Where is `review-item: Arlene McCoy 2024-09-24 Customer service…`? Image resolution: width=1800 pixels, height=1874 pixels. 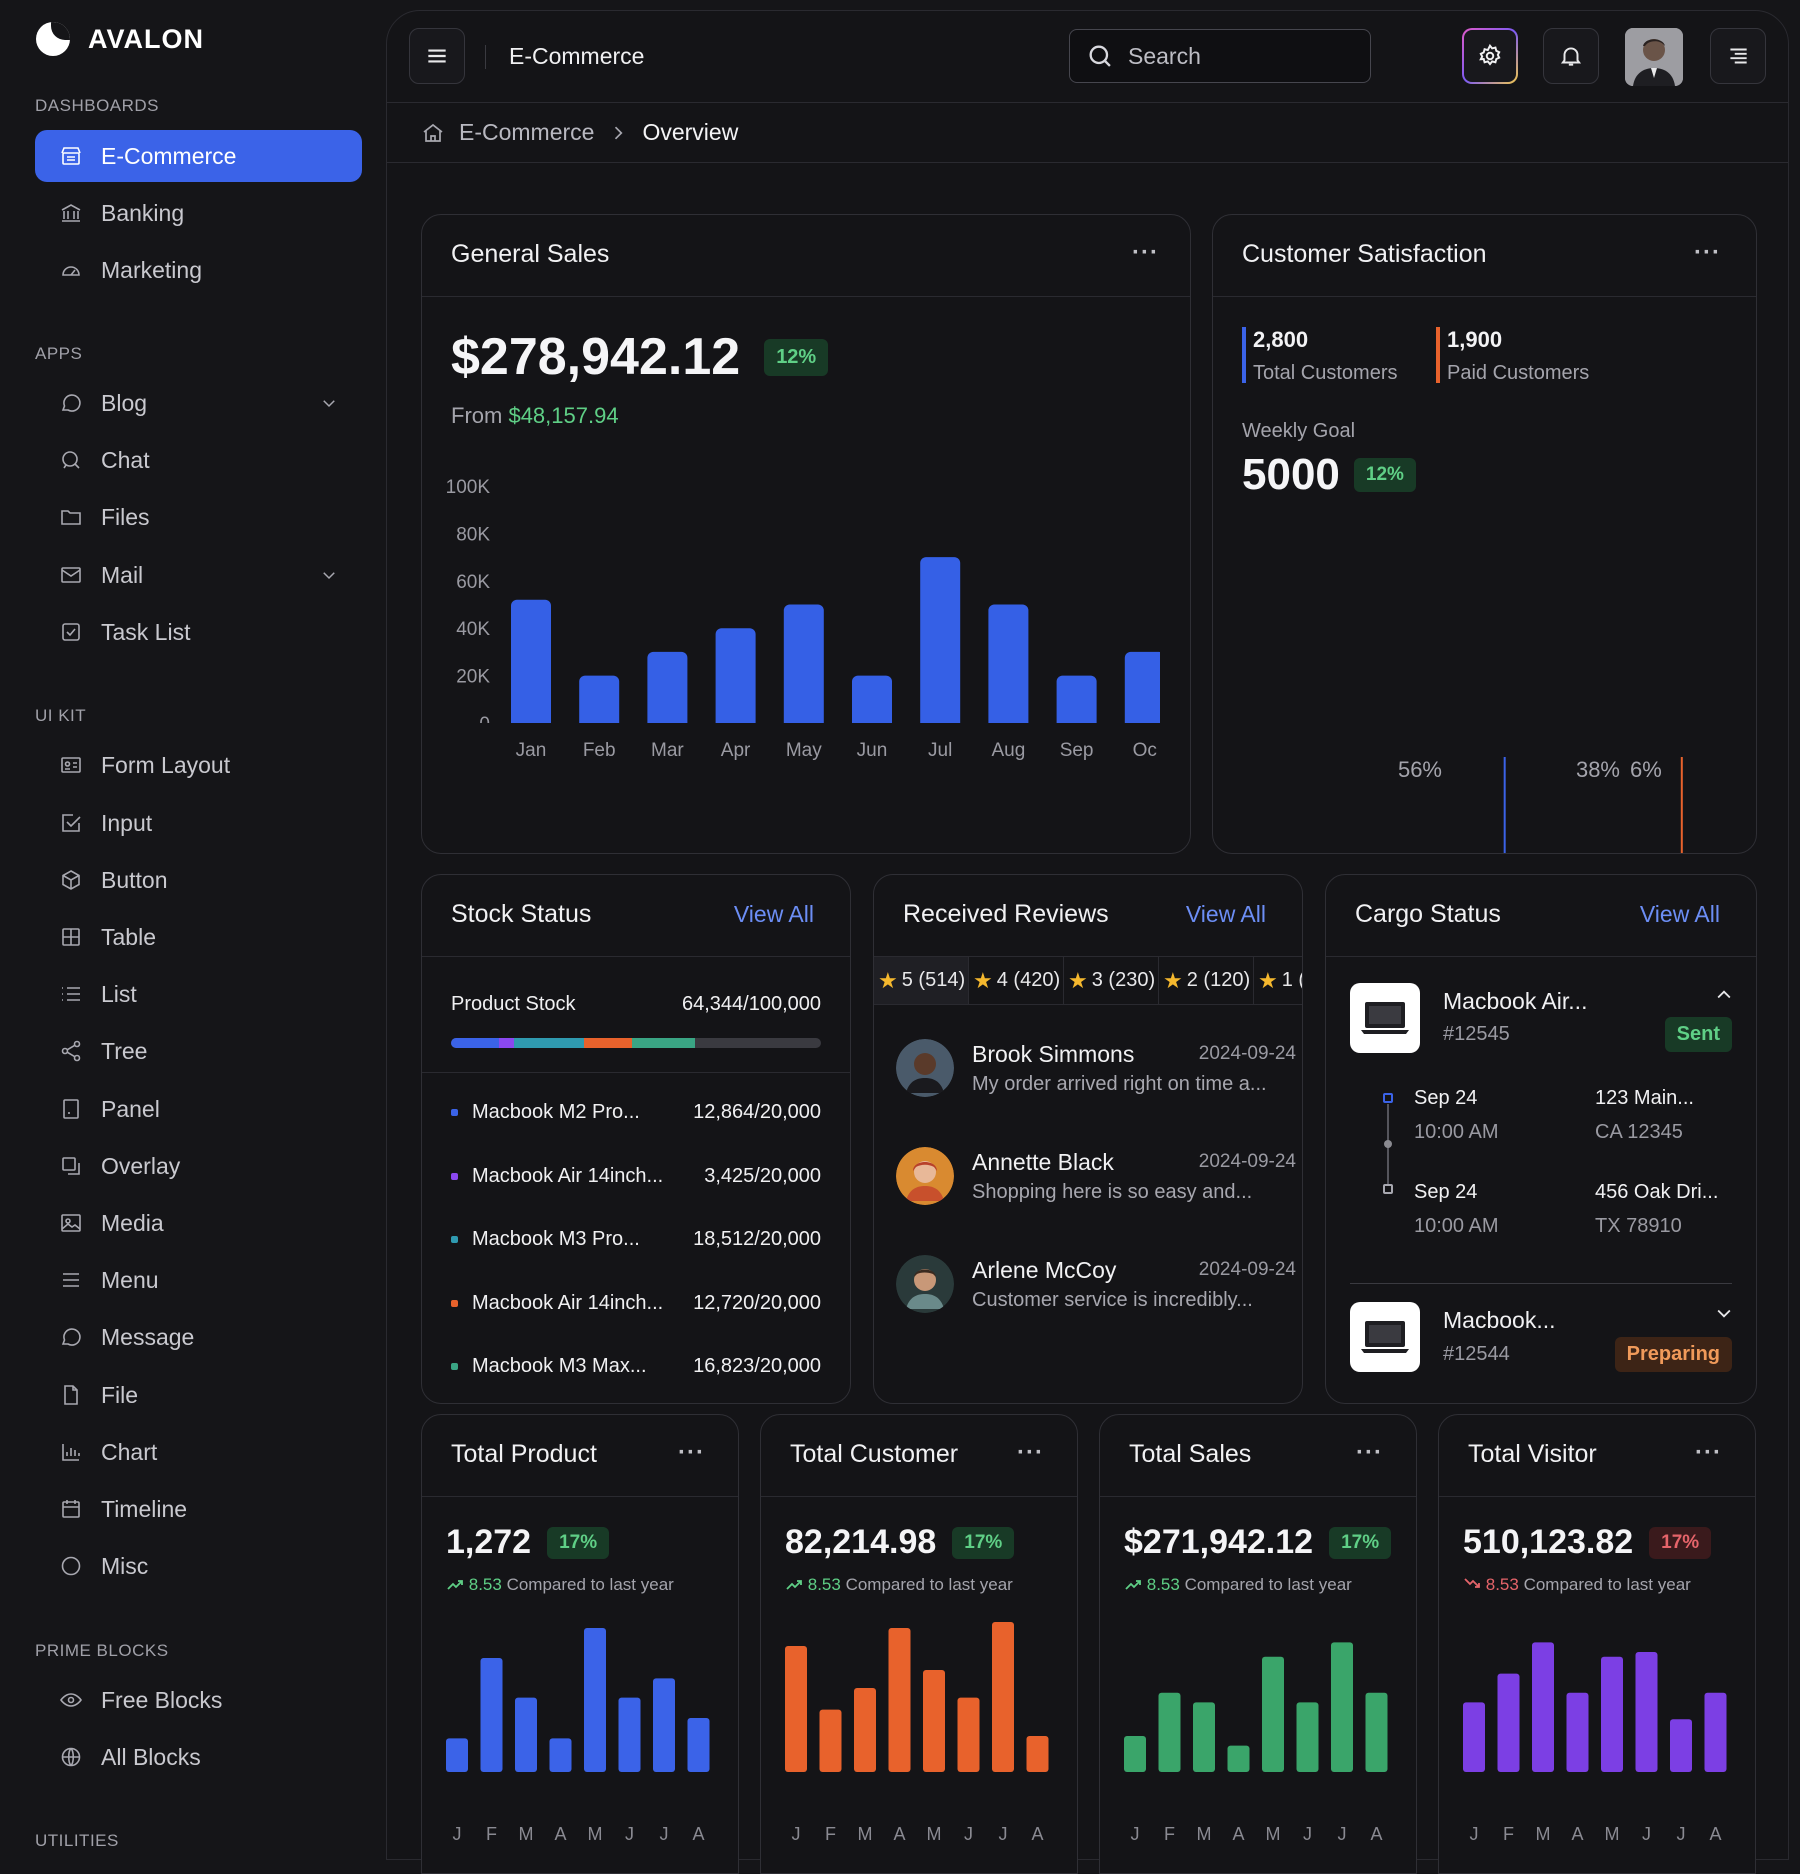
review-item: Arlene McCoy 2024-09-24 Customer service… is located at coordinates (1096, 1295).